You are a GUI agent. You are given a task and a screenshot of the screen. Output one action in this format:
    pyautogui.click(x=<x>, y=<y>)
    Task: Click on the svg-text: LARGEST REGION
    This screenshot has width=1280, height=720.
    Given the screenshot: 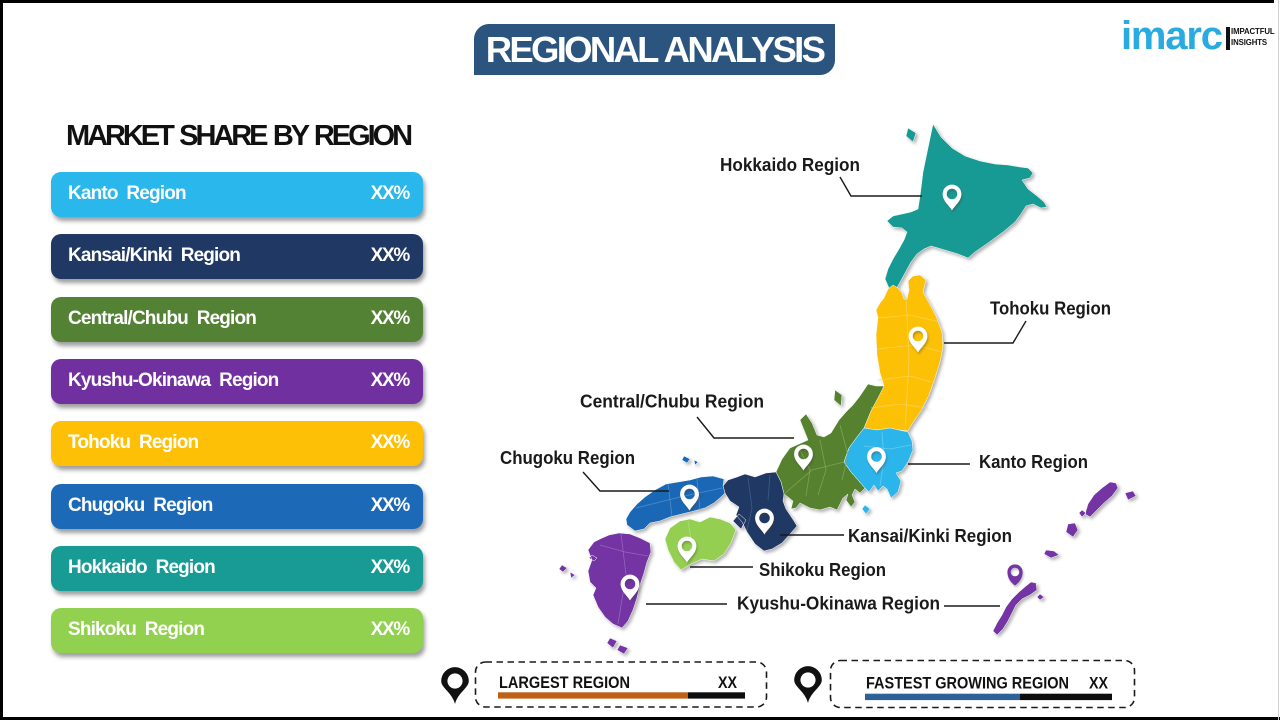 What is the action you would take?
    pyautogui.click(x=564, y=682)
    